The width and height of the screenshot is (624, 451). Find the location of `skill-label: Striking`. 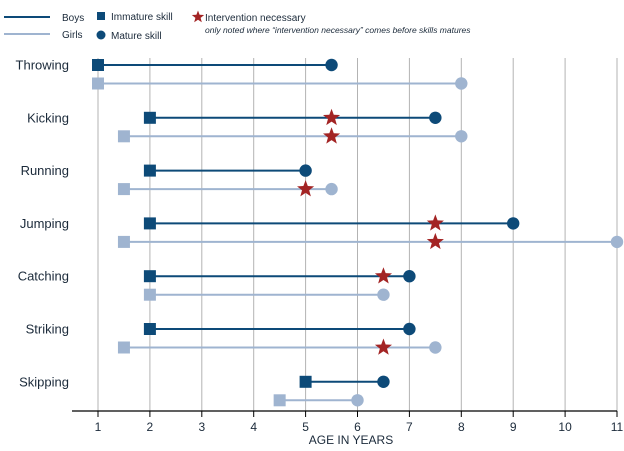

skill-label: Striking is located at coordinates (47, 329).